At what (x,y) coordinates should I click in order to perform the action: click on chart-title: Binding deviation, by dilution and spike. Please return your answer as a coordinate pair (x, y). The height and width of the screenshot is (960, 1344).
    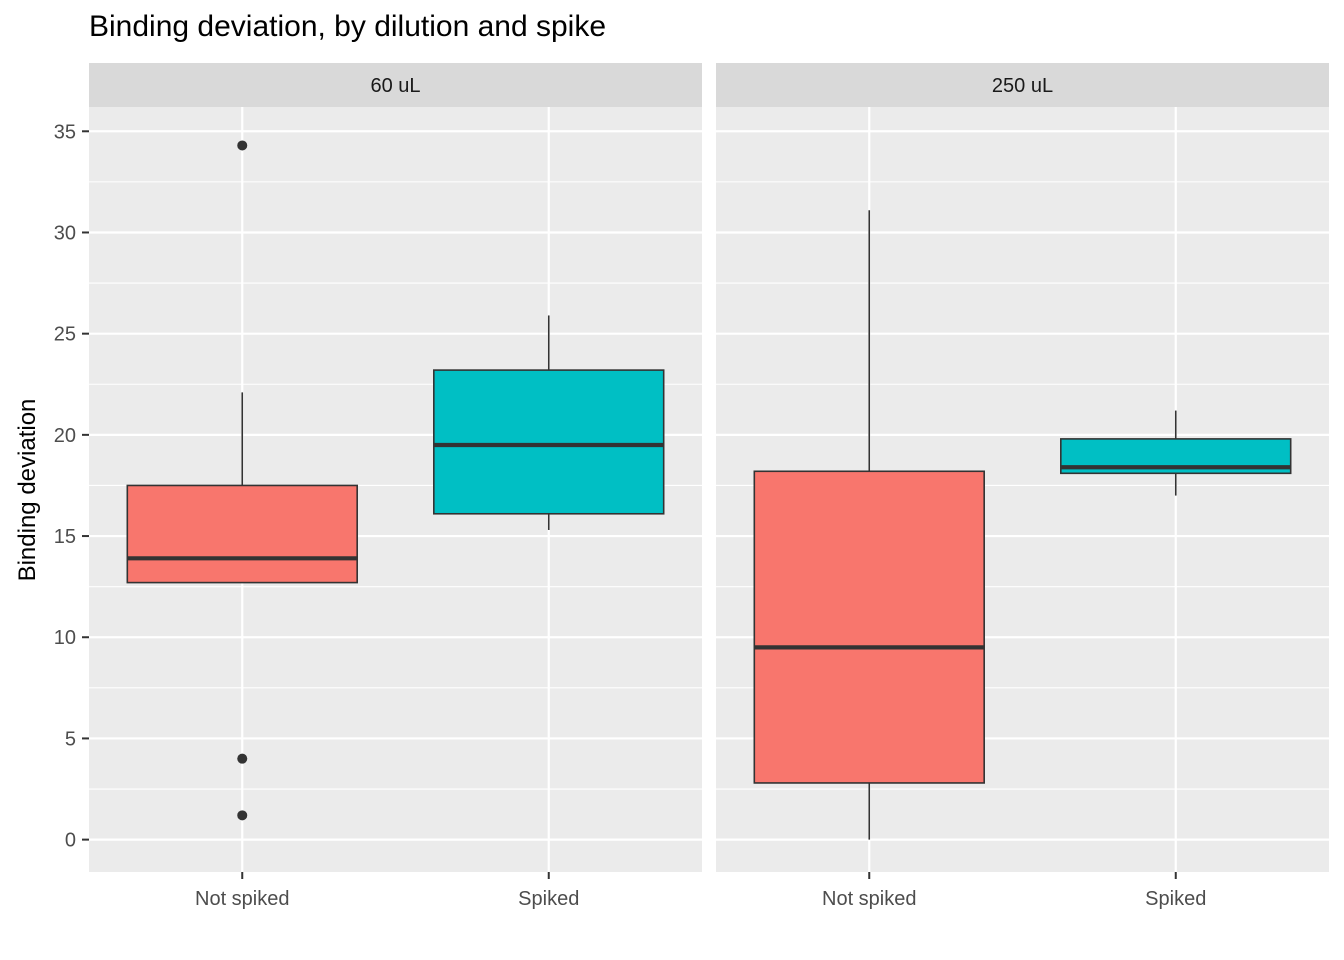
    Looking at the image, I should click on (348, 26).